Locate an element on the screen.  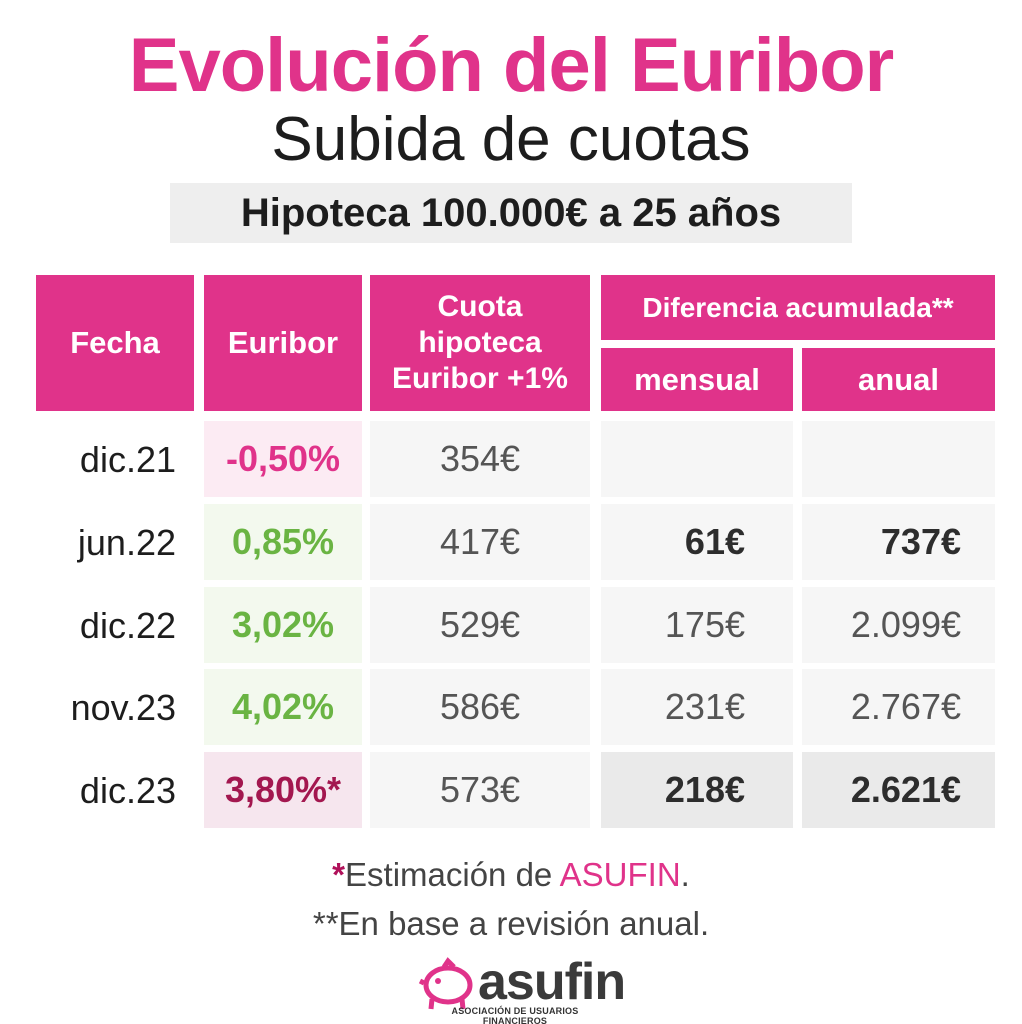
header-cuota: Cuota hipoteca Euribor +1% is located at coordinates (480, 343).